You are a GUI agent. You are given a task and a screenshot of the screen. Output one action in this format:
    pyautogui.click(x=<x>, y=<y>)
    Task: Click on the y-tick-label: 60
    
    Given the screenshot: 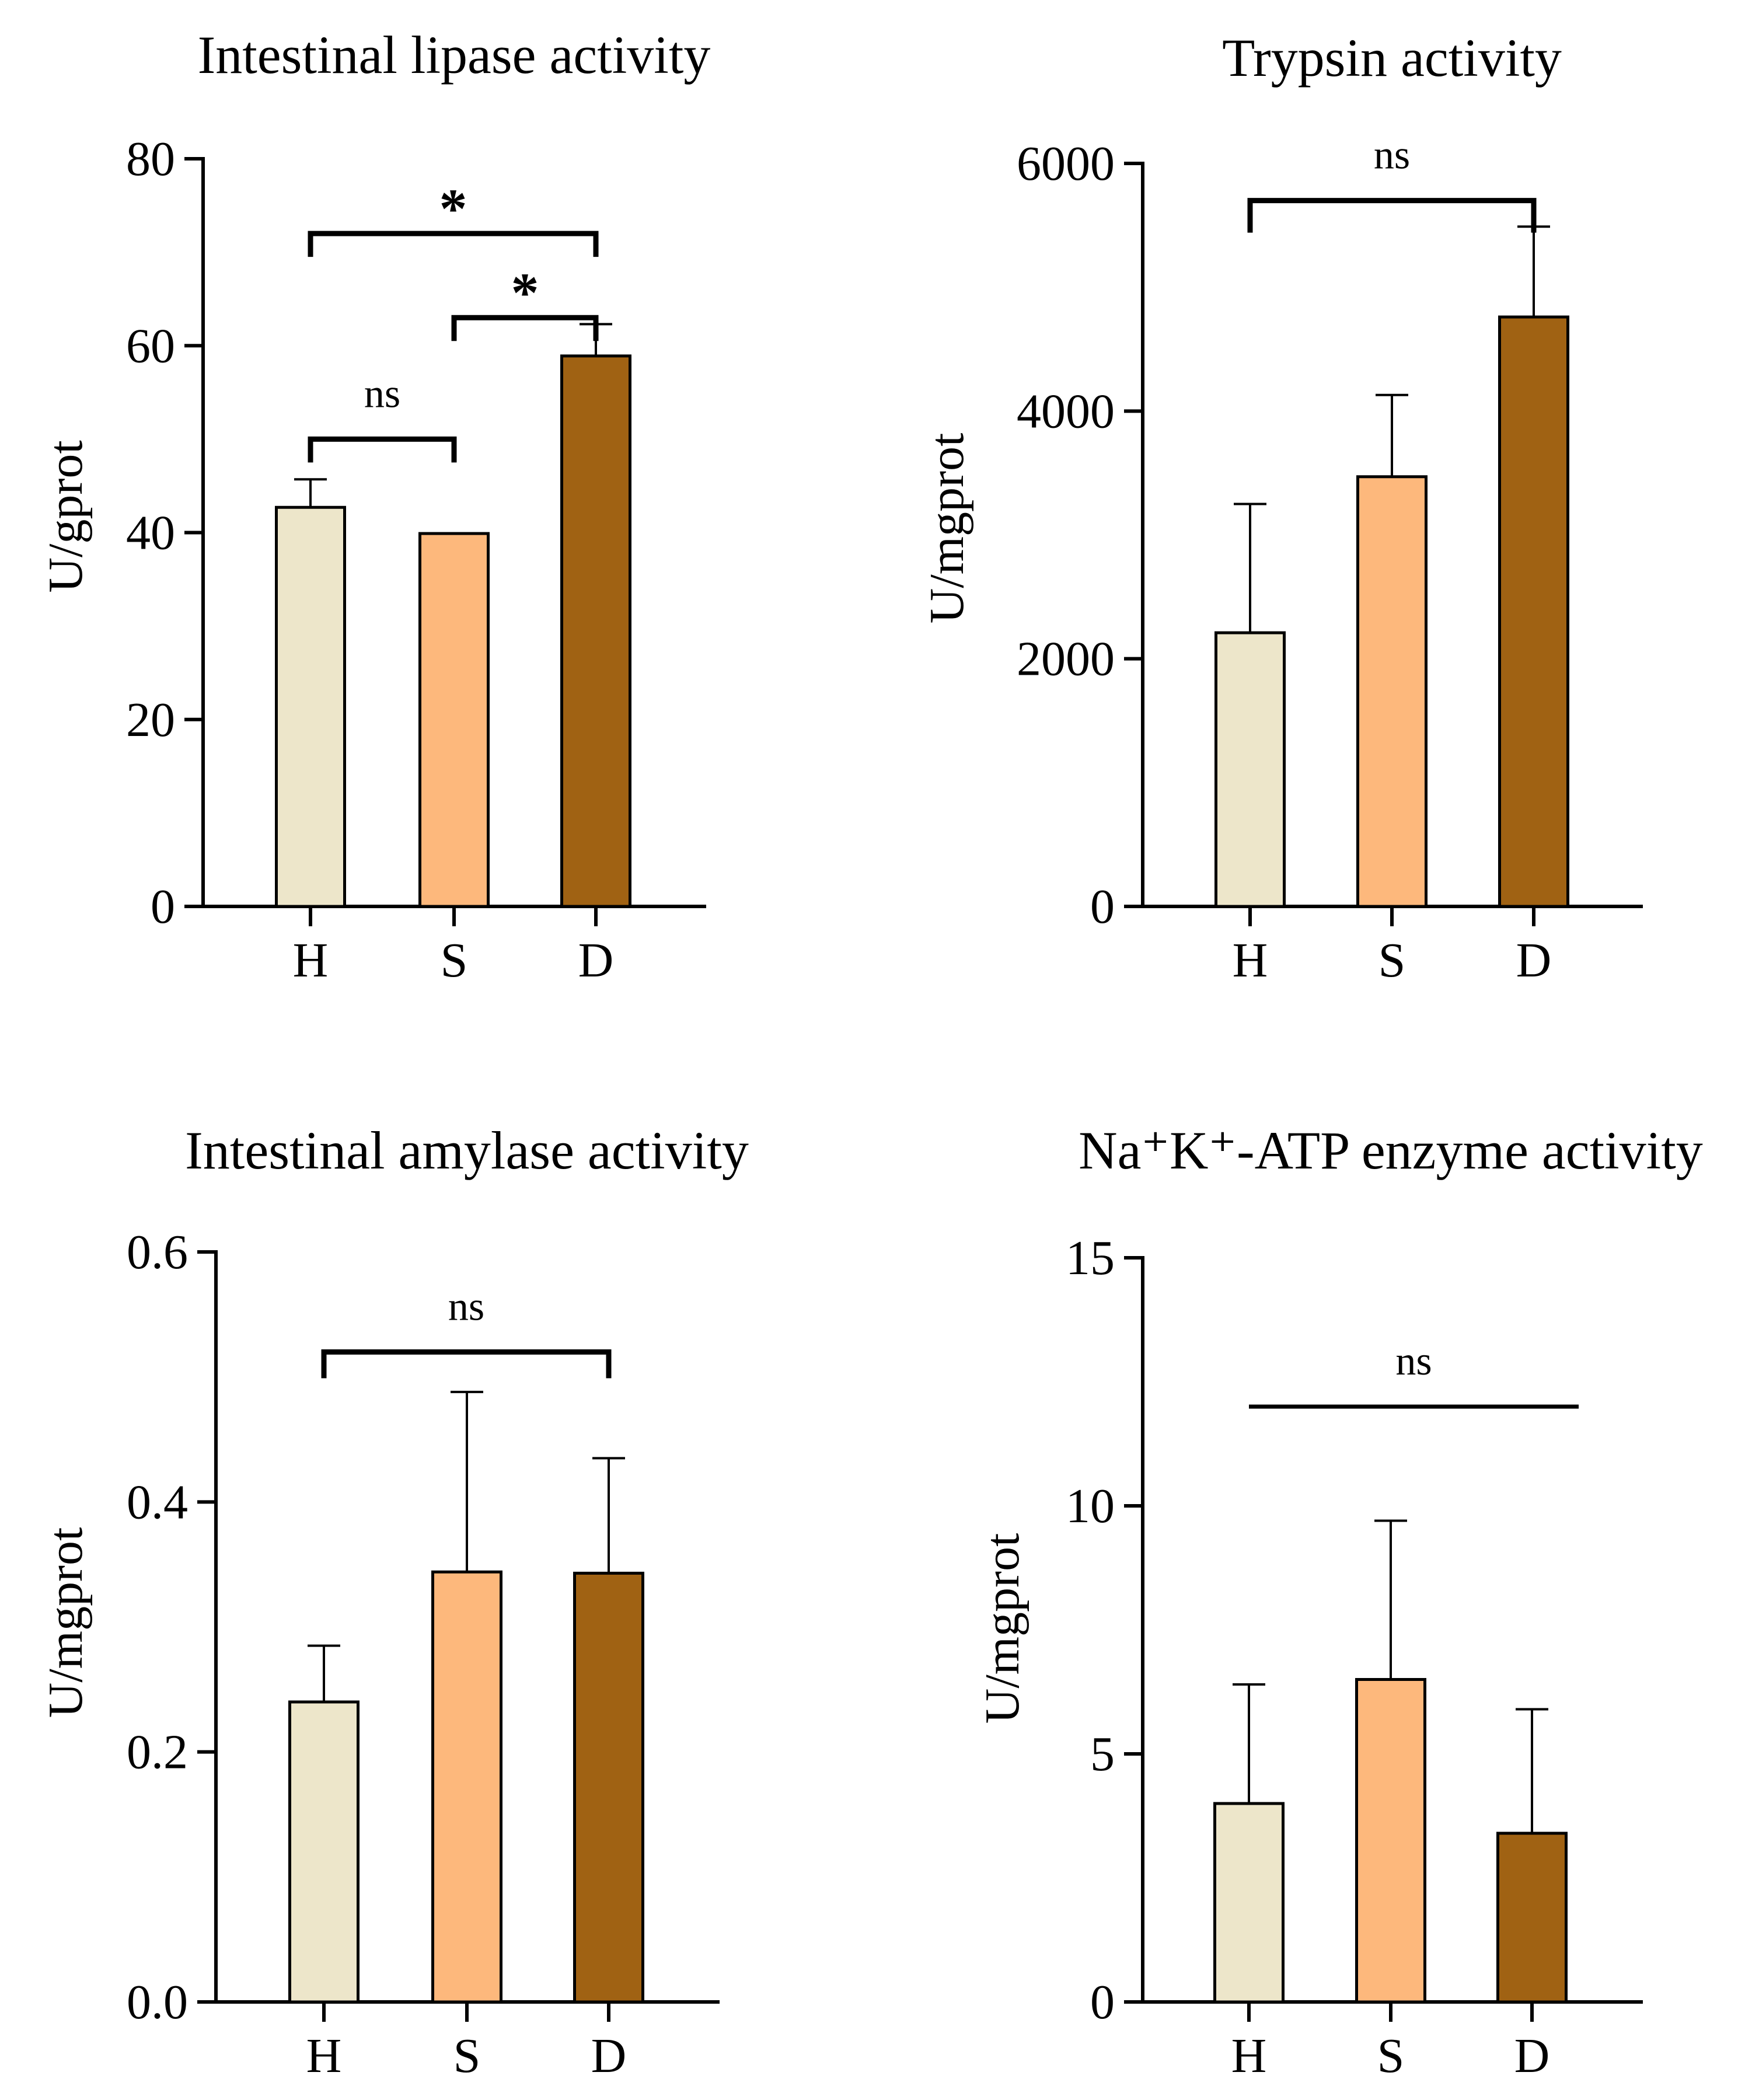 What is the action you would take?
    pyautogui.click(x=150, y=346)
    